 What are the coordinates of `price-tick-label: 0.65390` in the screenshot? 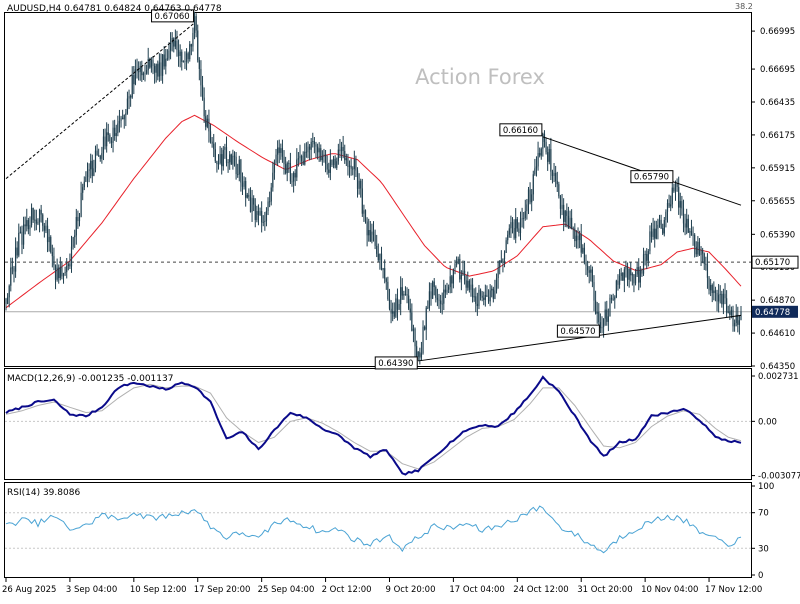 It's located at (777, 235).